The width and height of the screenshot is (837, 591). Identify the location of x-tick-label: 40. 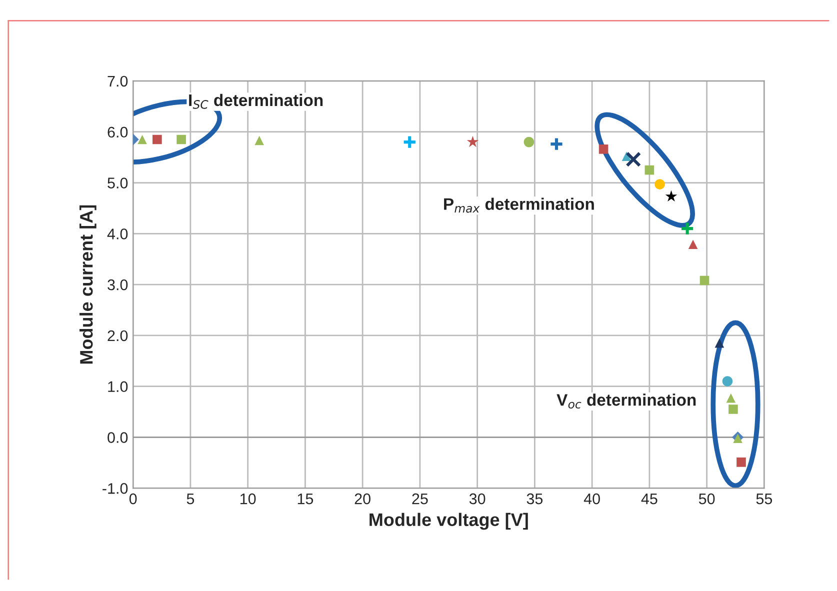
(592, 498).